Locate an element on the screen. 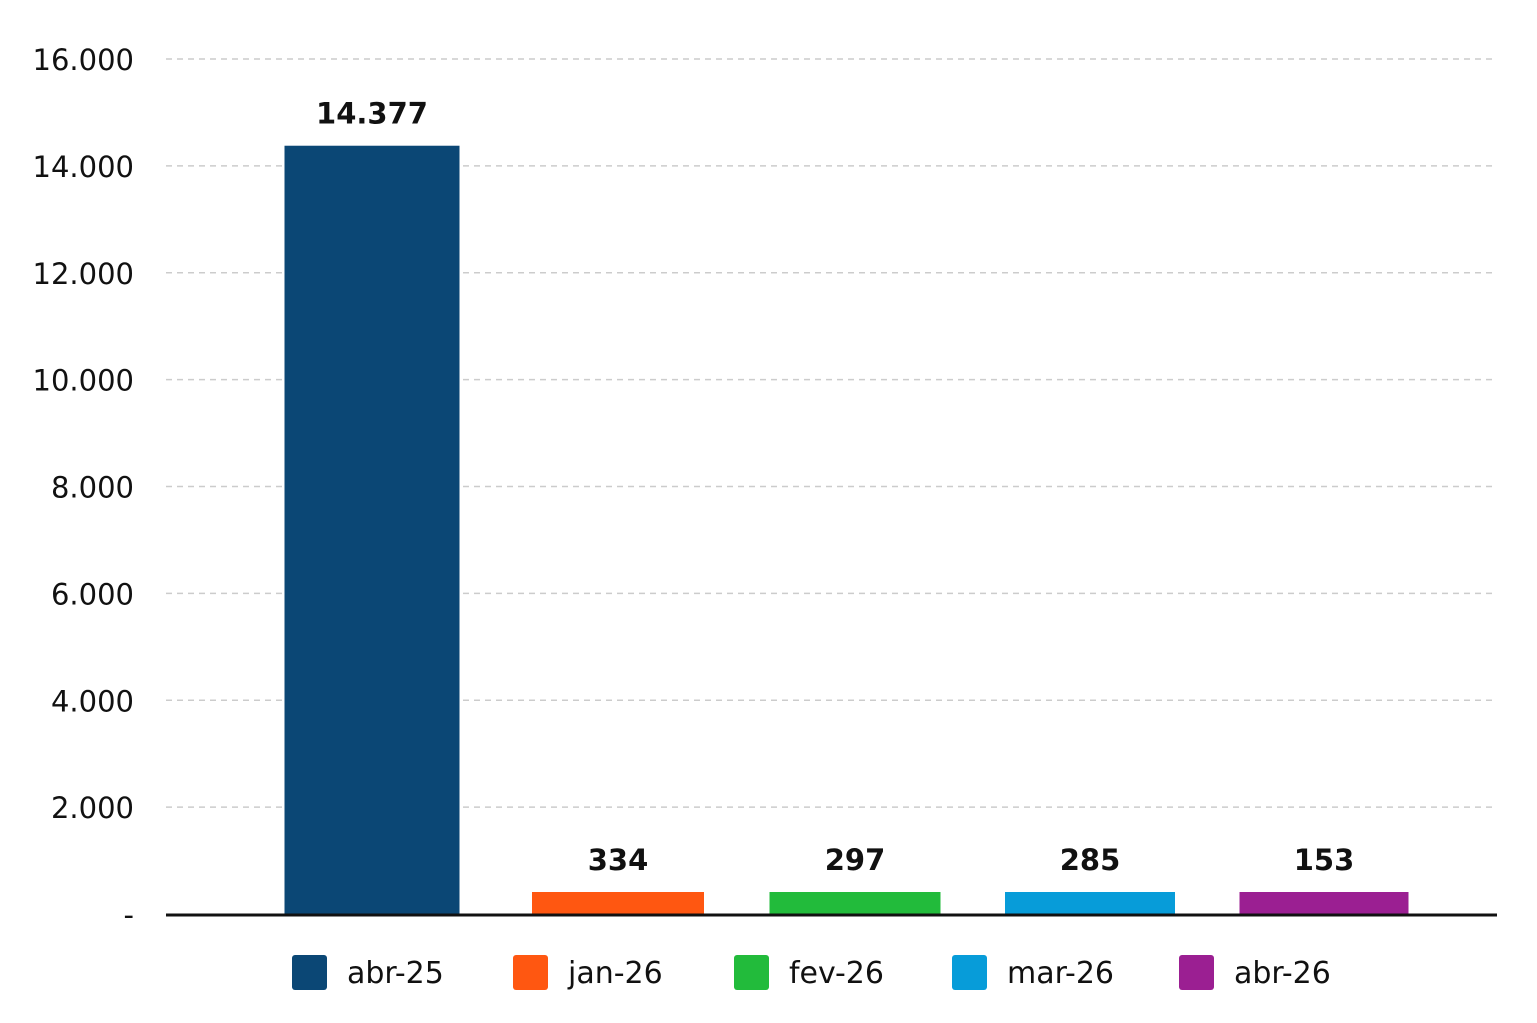 This screenshot has height=1023, width=1537. y-tick-label: 12.000 is located at coordinates (83, 274).